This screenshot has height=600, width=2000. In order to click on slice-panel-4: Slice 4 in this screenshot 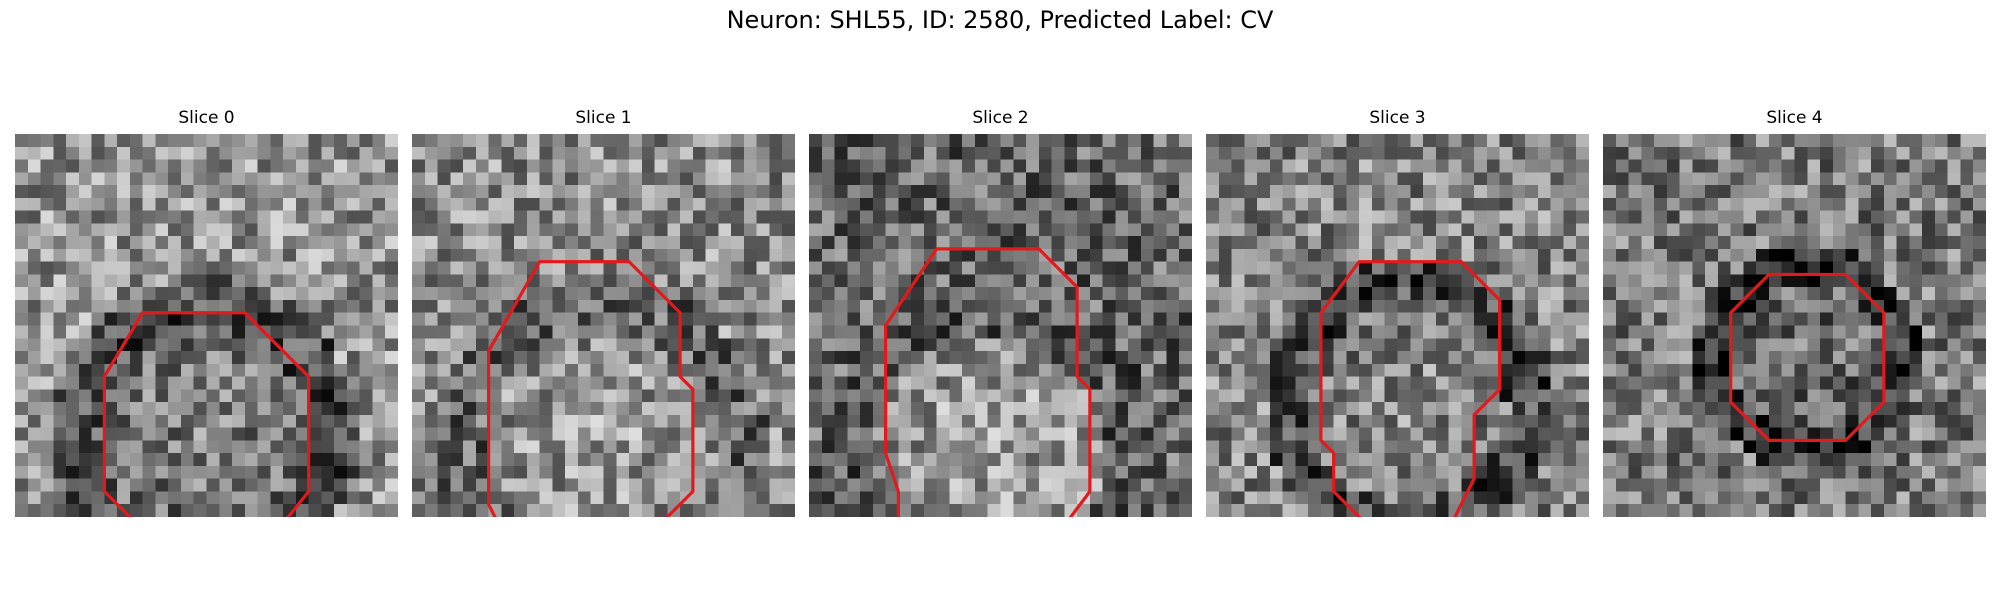, I will do `click(1794, 313)`.